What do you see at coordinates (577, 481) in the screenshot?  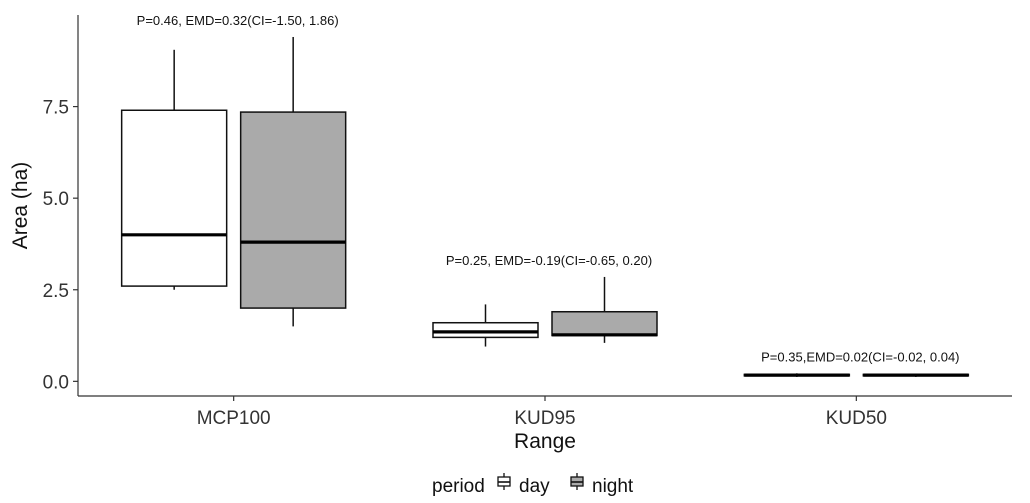 I see `legend-key-night` at bounding box center [577, 481].